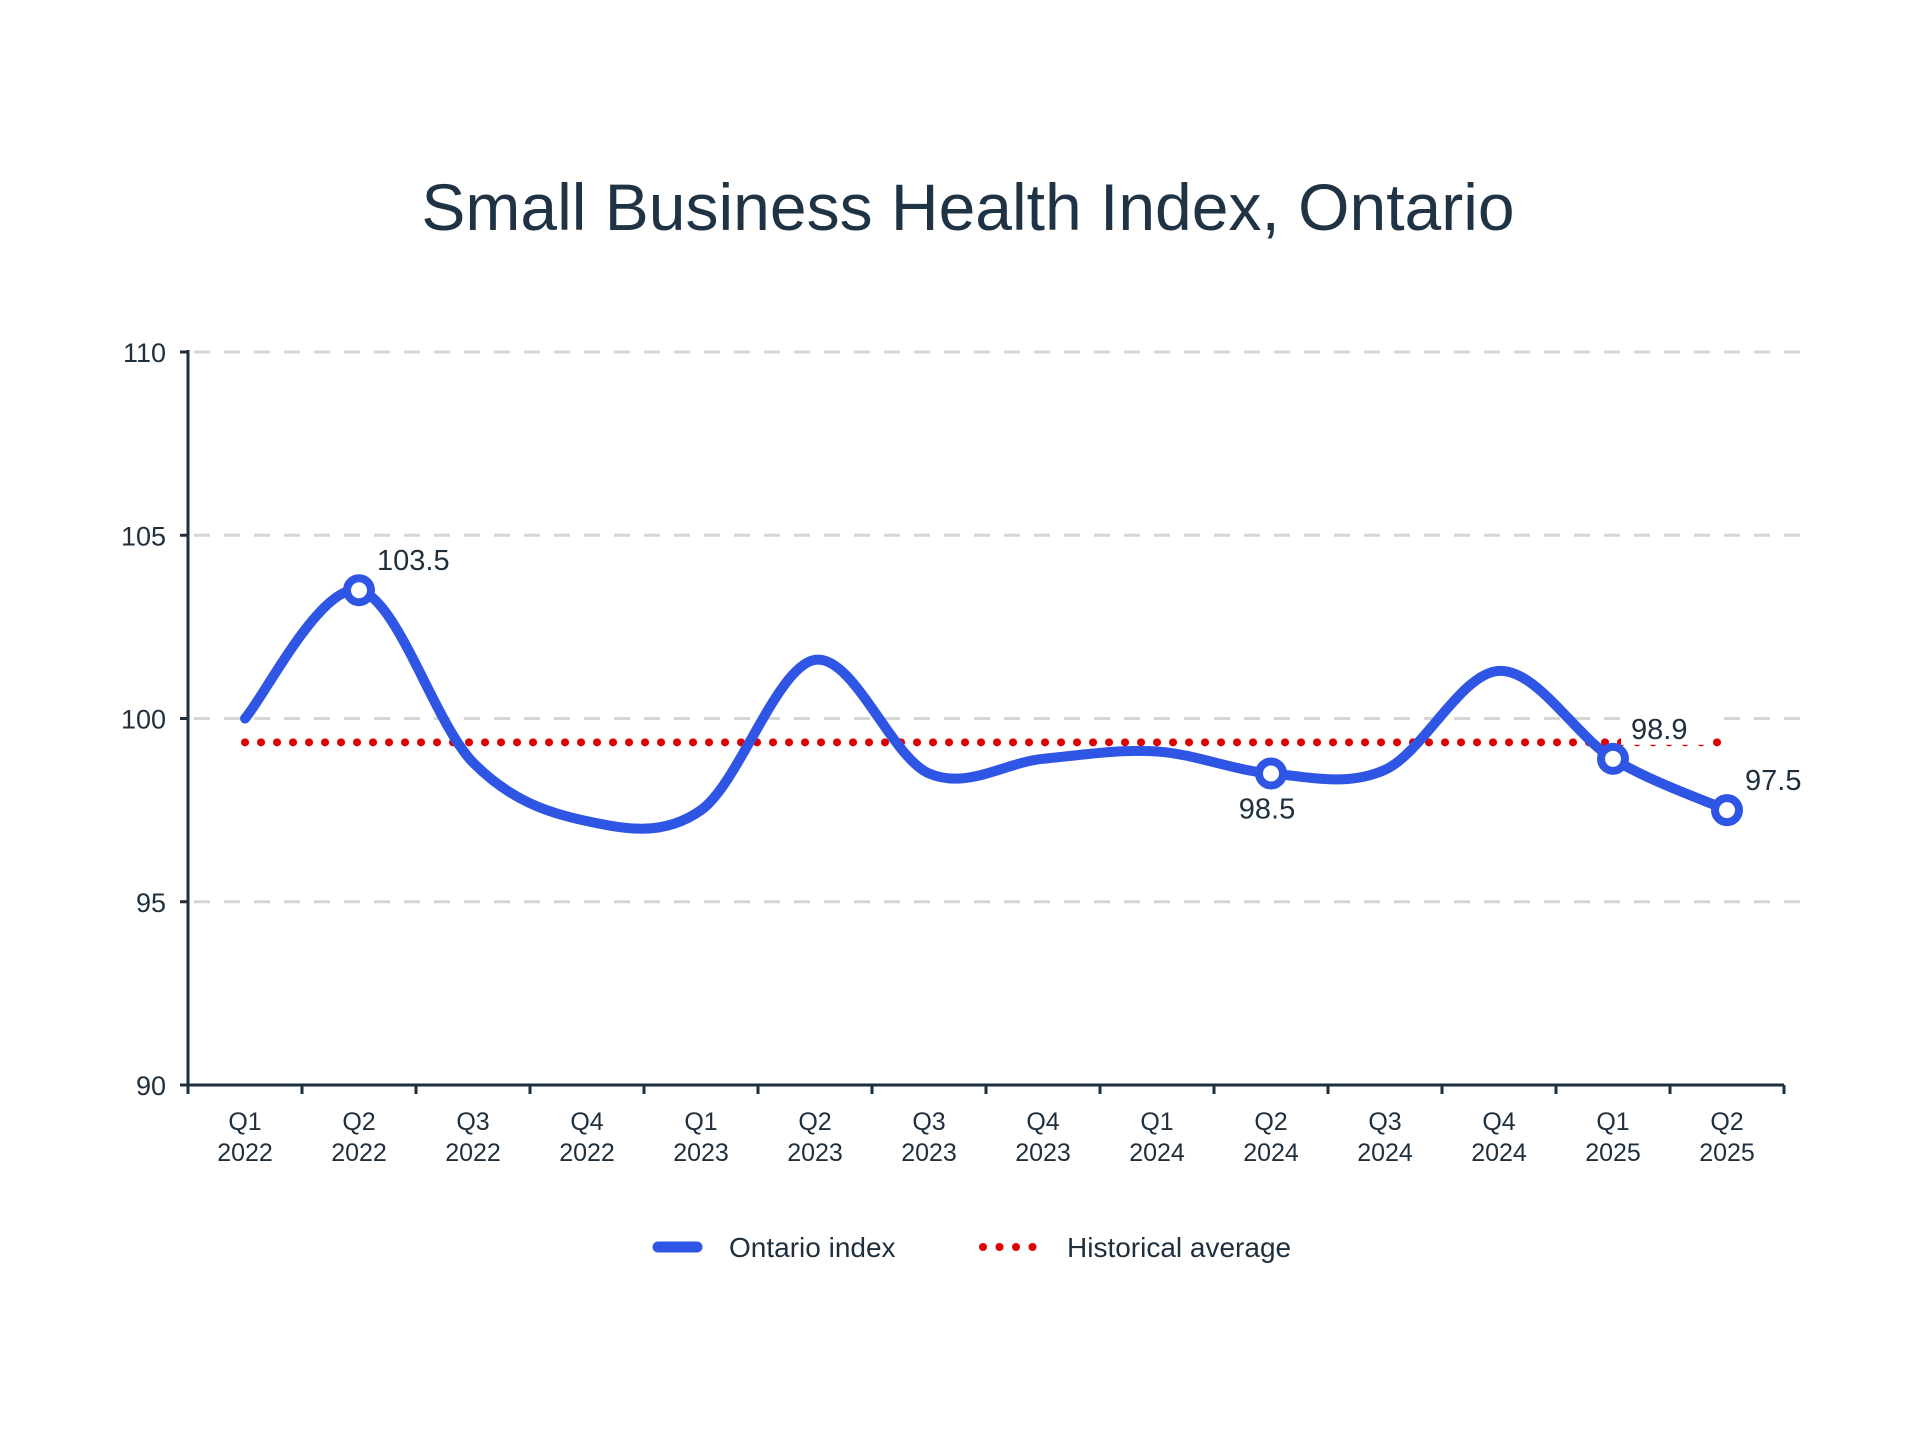 The image size is (1920, 1440). What do you see at coordinates (413, 561) in the screenshot?
I see `data-label: 103.5` at bounding box center [413, 561].